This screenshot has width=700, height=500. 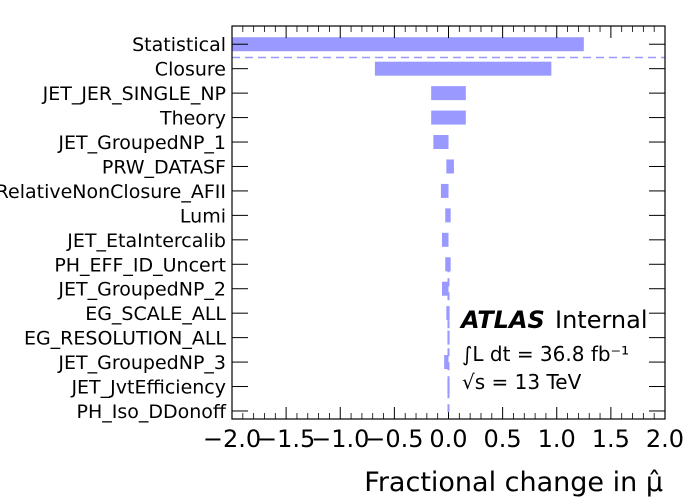 What do you see at coordinates (450, 166) in the screenshot?
I see `bar-prw-datasf` at bounding box center [450, 166].